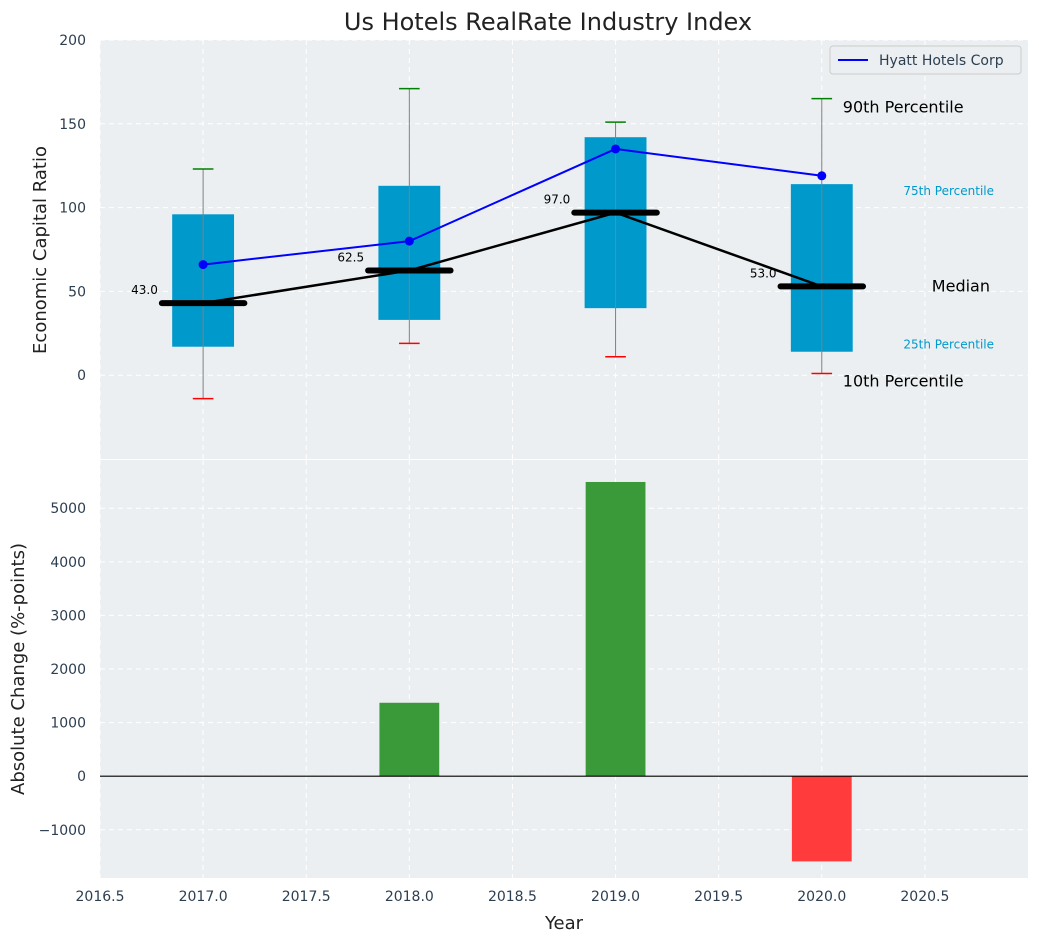  What do you see at coordinates (81, 777) in the screenshot?
I see `bottom-y-tick-label: 0` at bounding box center [81, 777].